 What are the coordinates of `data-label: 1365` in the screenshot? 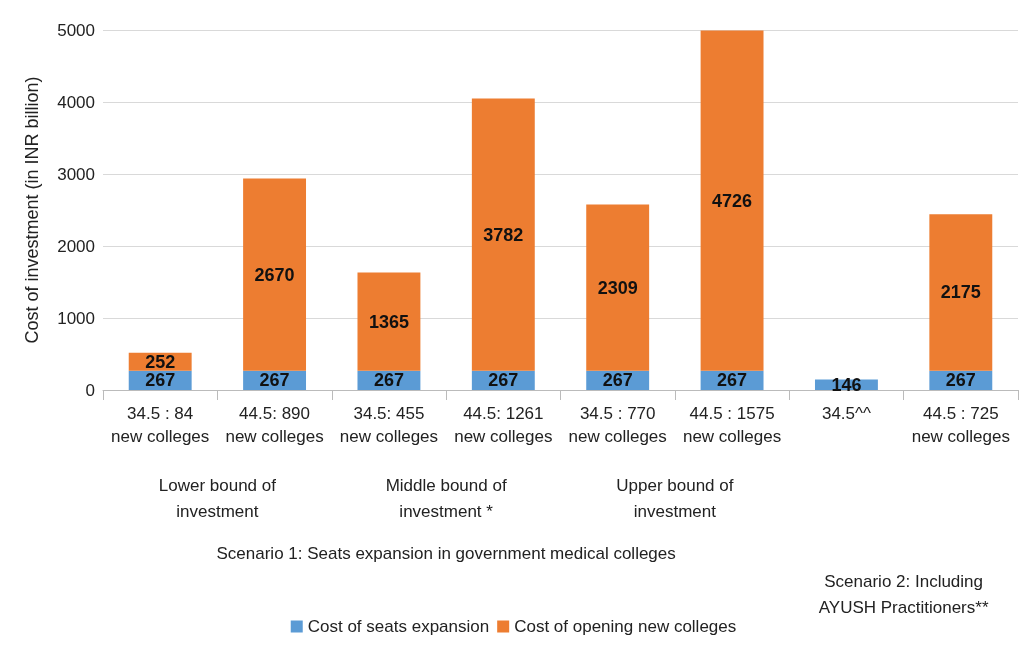 It's located at (388, 321).